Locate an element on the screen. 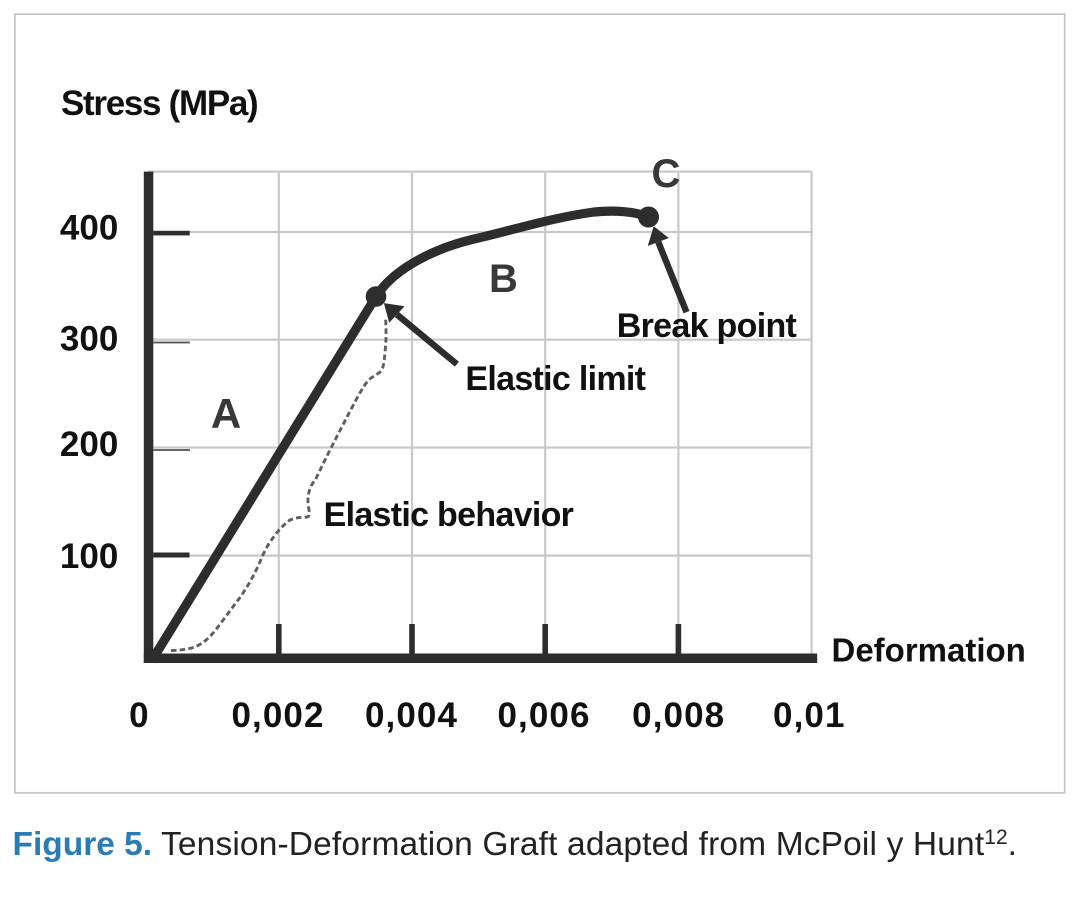  svg-text: 0,004 is located at coordinates (411, 715).